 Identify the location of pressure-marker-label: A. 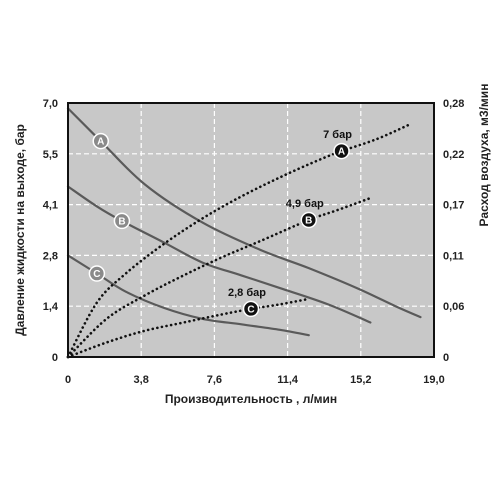
(100, 142).